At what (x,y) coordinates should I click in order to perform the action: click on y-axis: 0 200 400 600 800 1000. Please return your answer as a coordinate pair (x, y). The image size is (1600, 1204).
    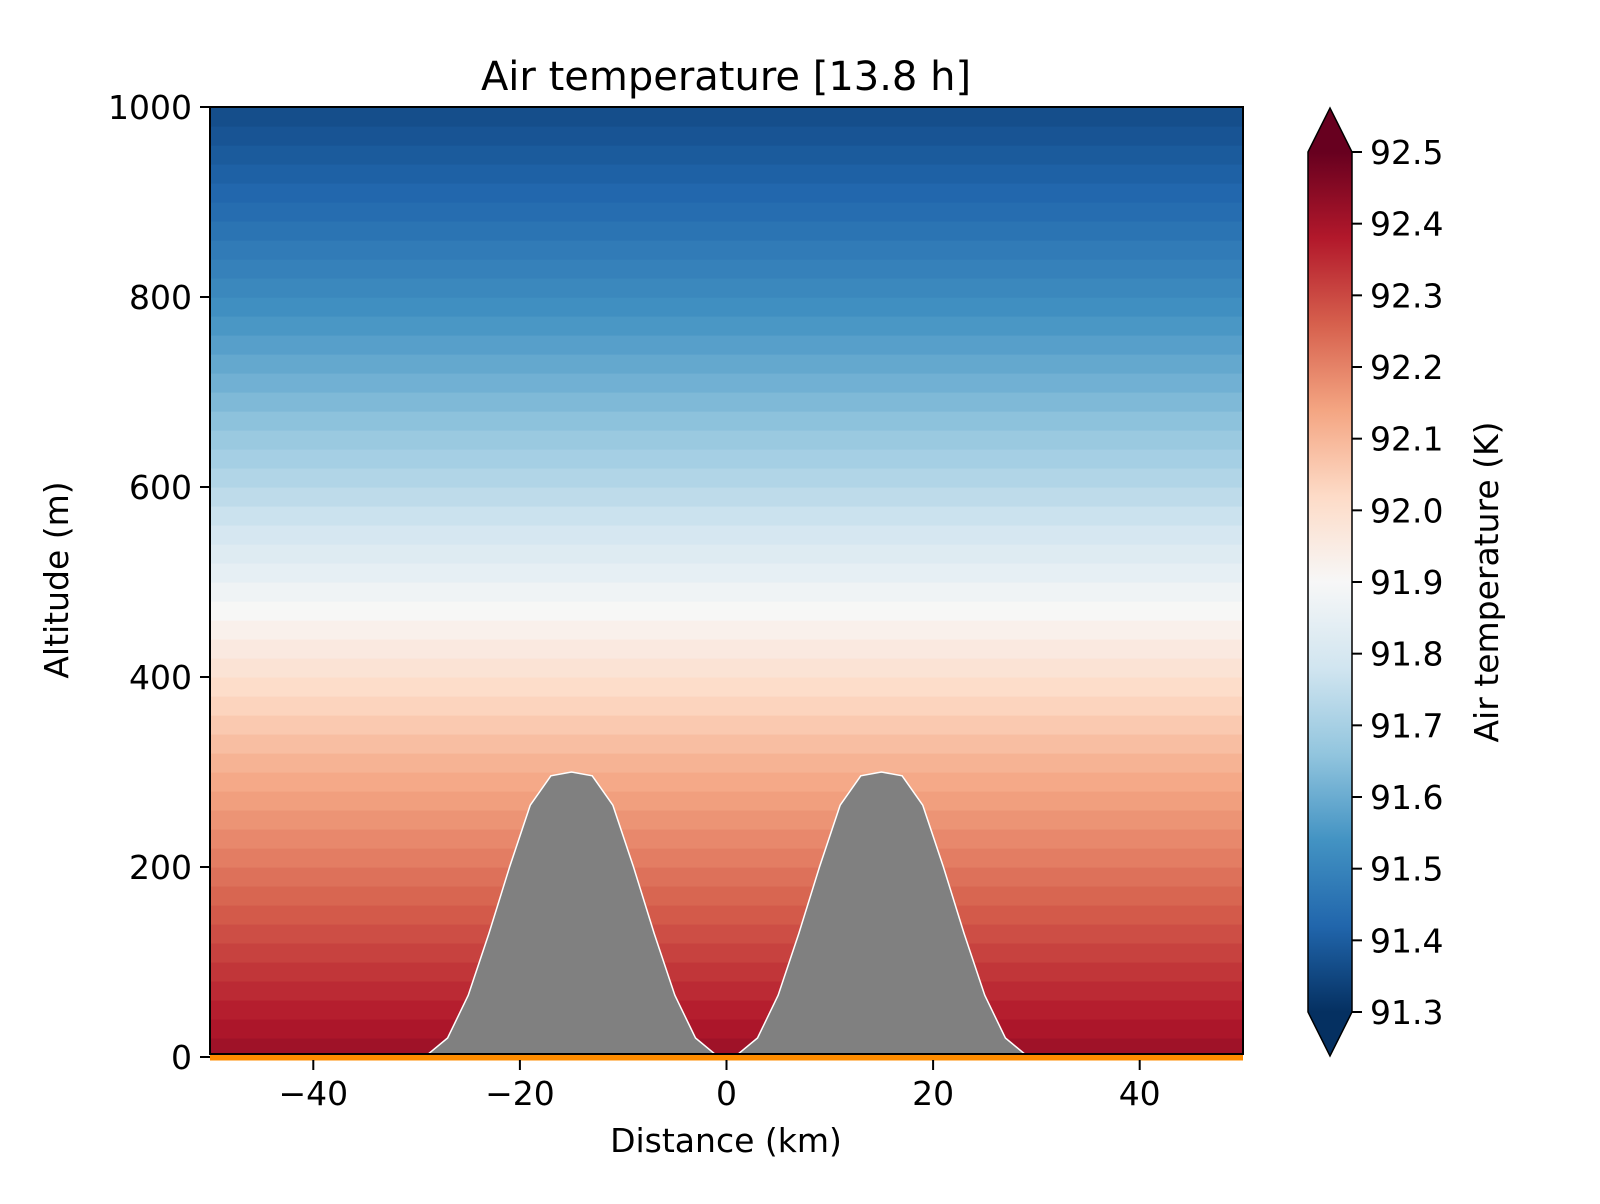
    Looking at the image, I should click on (159, 582).